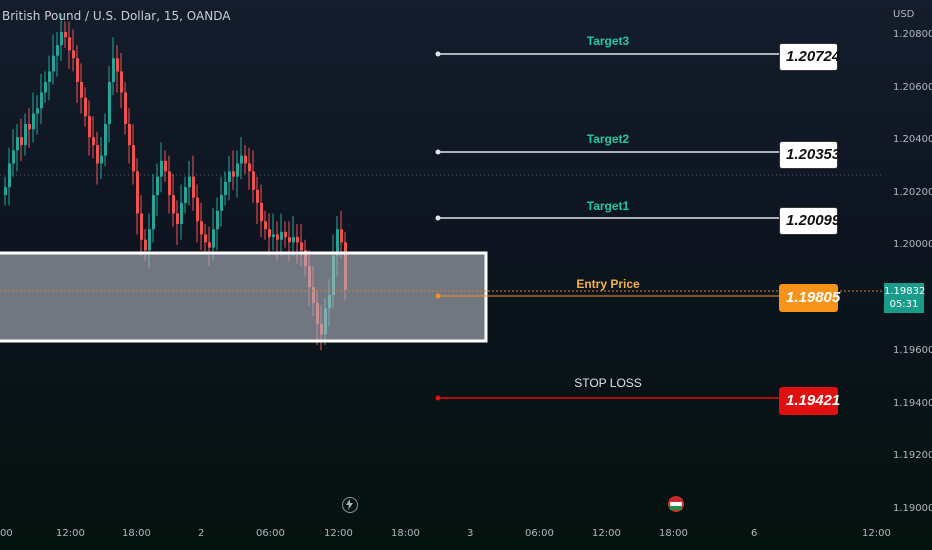 Image resolution: width=932 pixels, height=550 pixels. What do you see at coordinates (912, 192) in the screenshot?
I see `y-tick-label: 1.20200` at bounding box center [912, 192].